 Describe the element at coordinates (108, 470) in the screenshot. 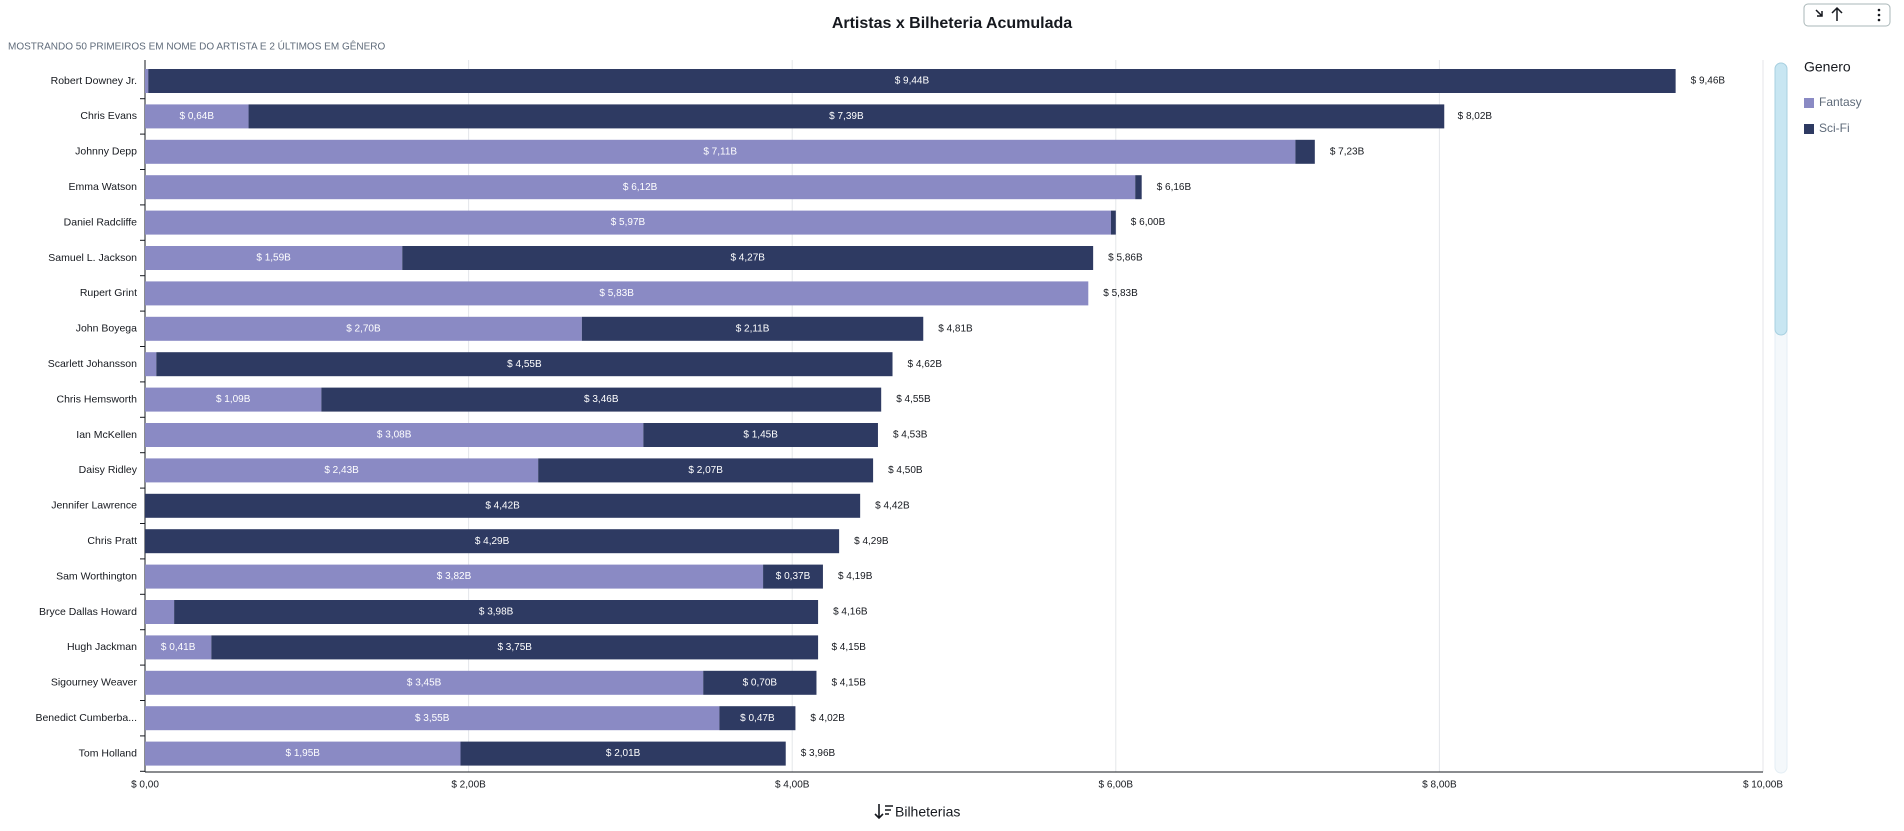

I see `y-tick-label: Daisy Ridley` at that location.